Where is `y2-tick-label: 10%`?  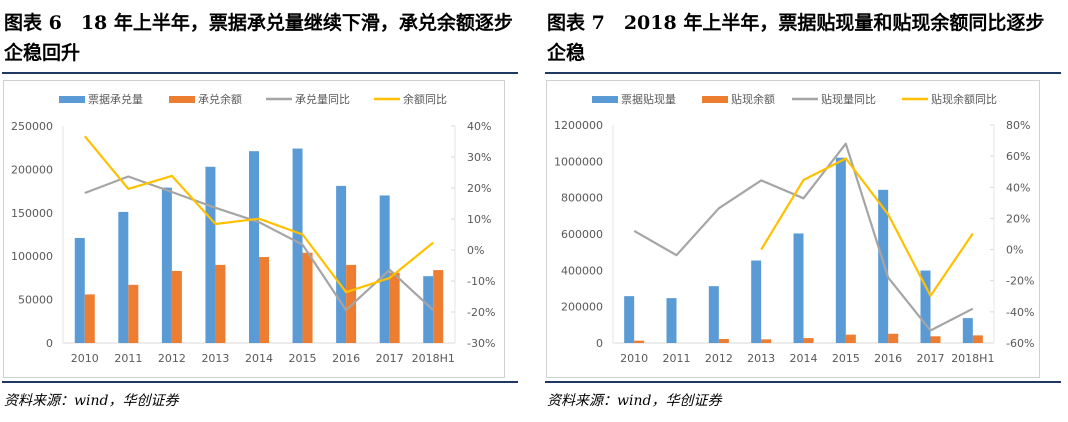
y2-tick-label: 10% is located at coordinates (479, 219).